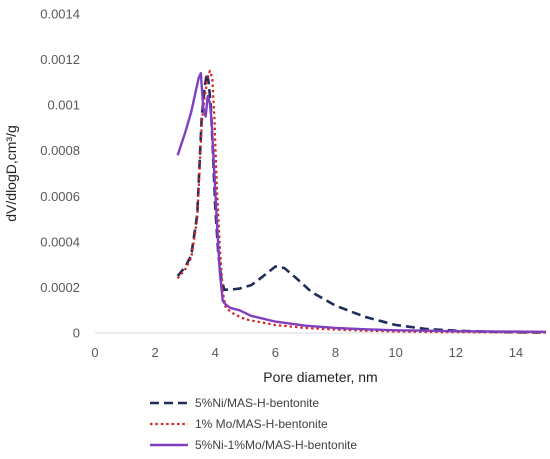 This screenshot has height=459, width=550. I want to click on x-tick-label: 10, so click(395, 352).